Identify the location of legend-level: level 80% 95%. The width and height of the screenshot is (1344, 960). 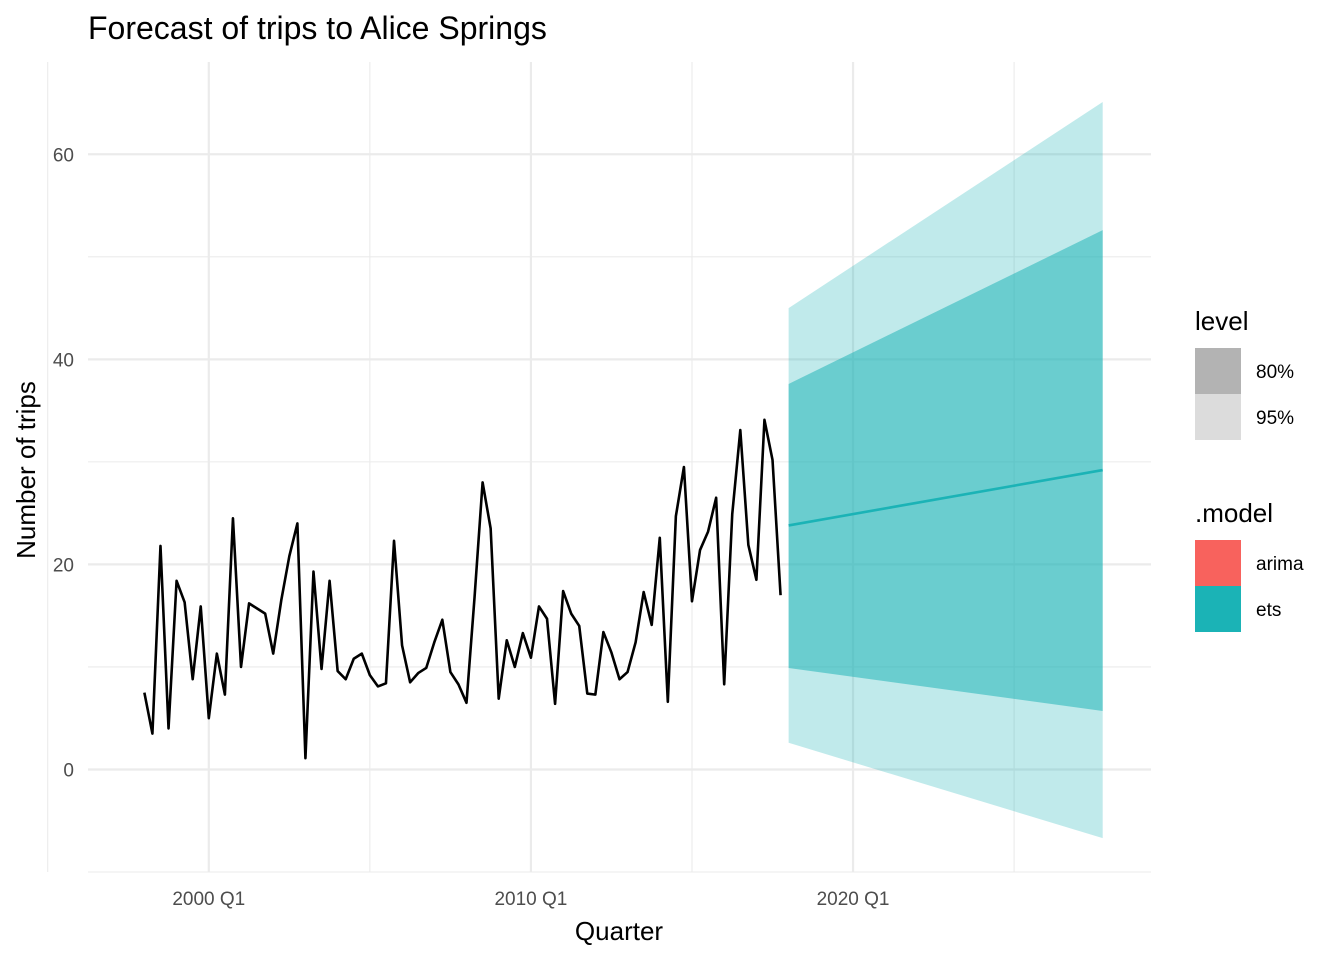
(1244, 373).